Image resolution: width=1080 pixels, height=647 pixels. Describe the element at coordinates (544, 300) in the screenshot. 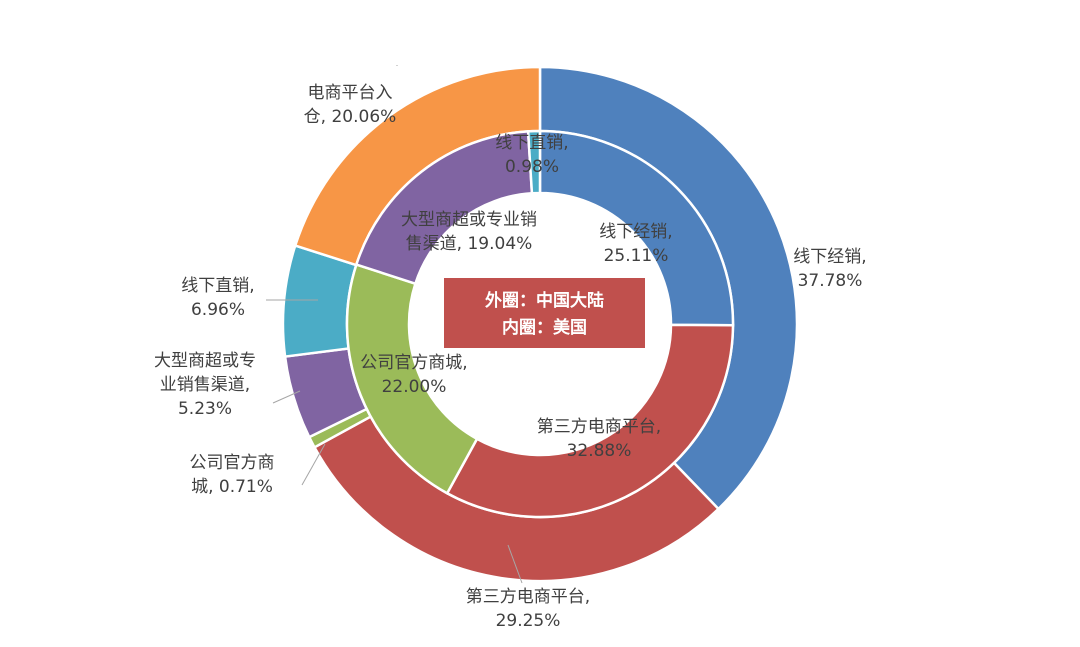

I see `center-box-line-1: 外圈：中国大陆` at that location.